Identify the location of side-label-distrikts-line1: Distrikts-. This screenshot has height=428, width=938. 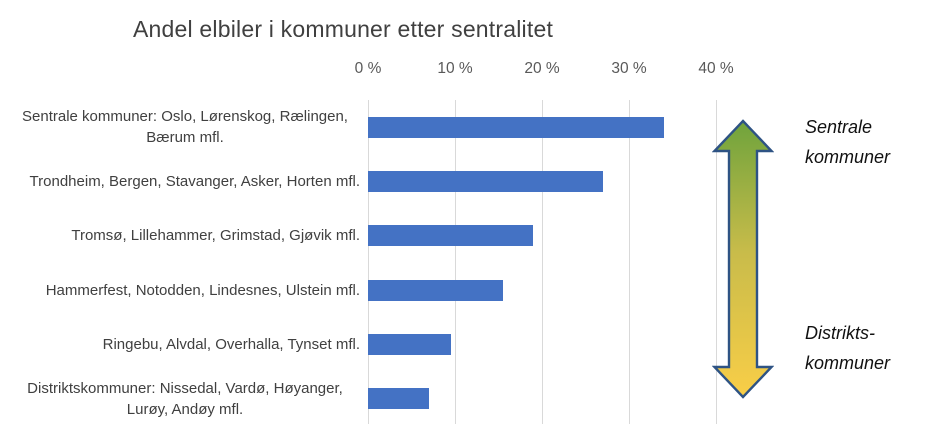
(840, 333).